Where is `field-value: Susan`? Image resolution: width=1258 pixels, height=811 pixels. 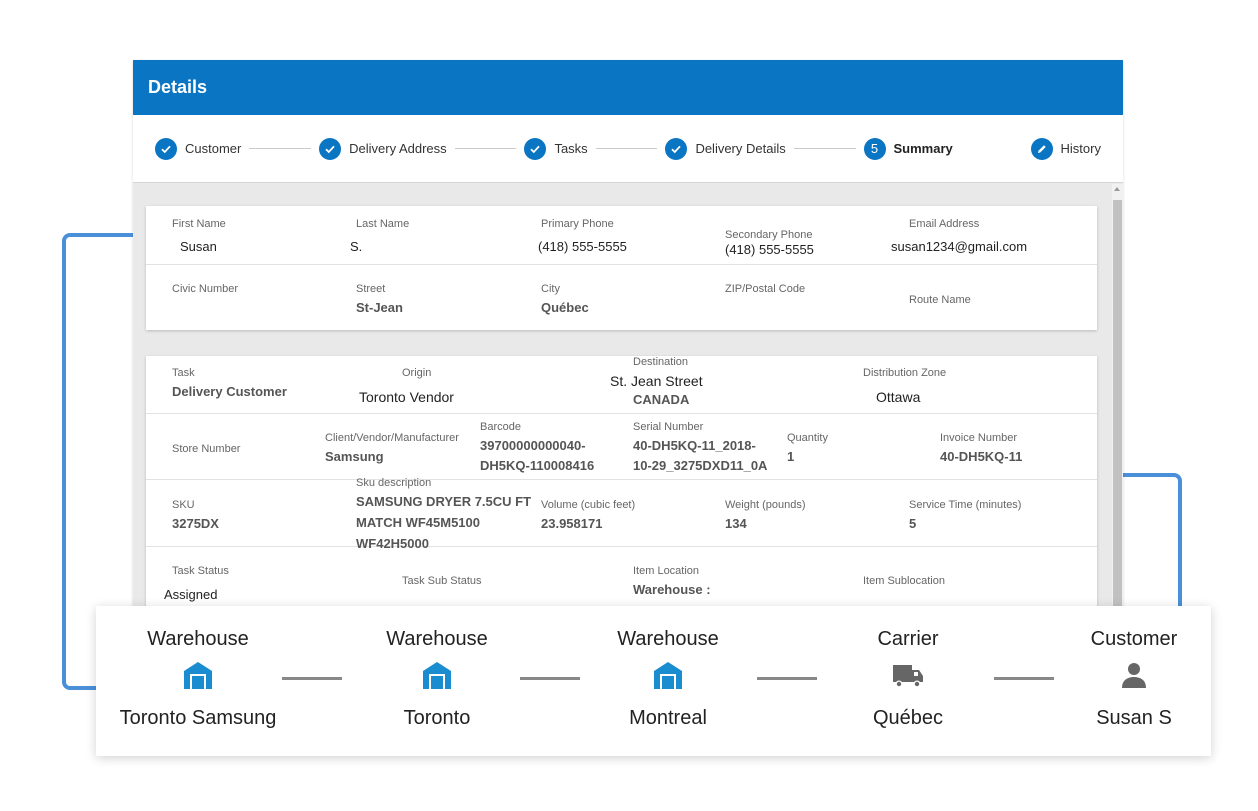 field-value: Susan is located at coordinates (198, 246).